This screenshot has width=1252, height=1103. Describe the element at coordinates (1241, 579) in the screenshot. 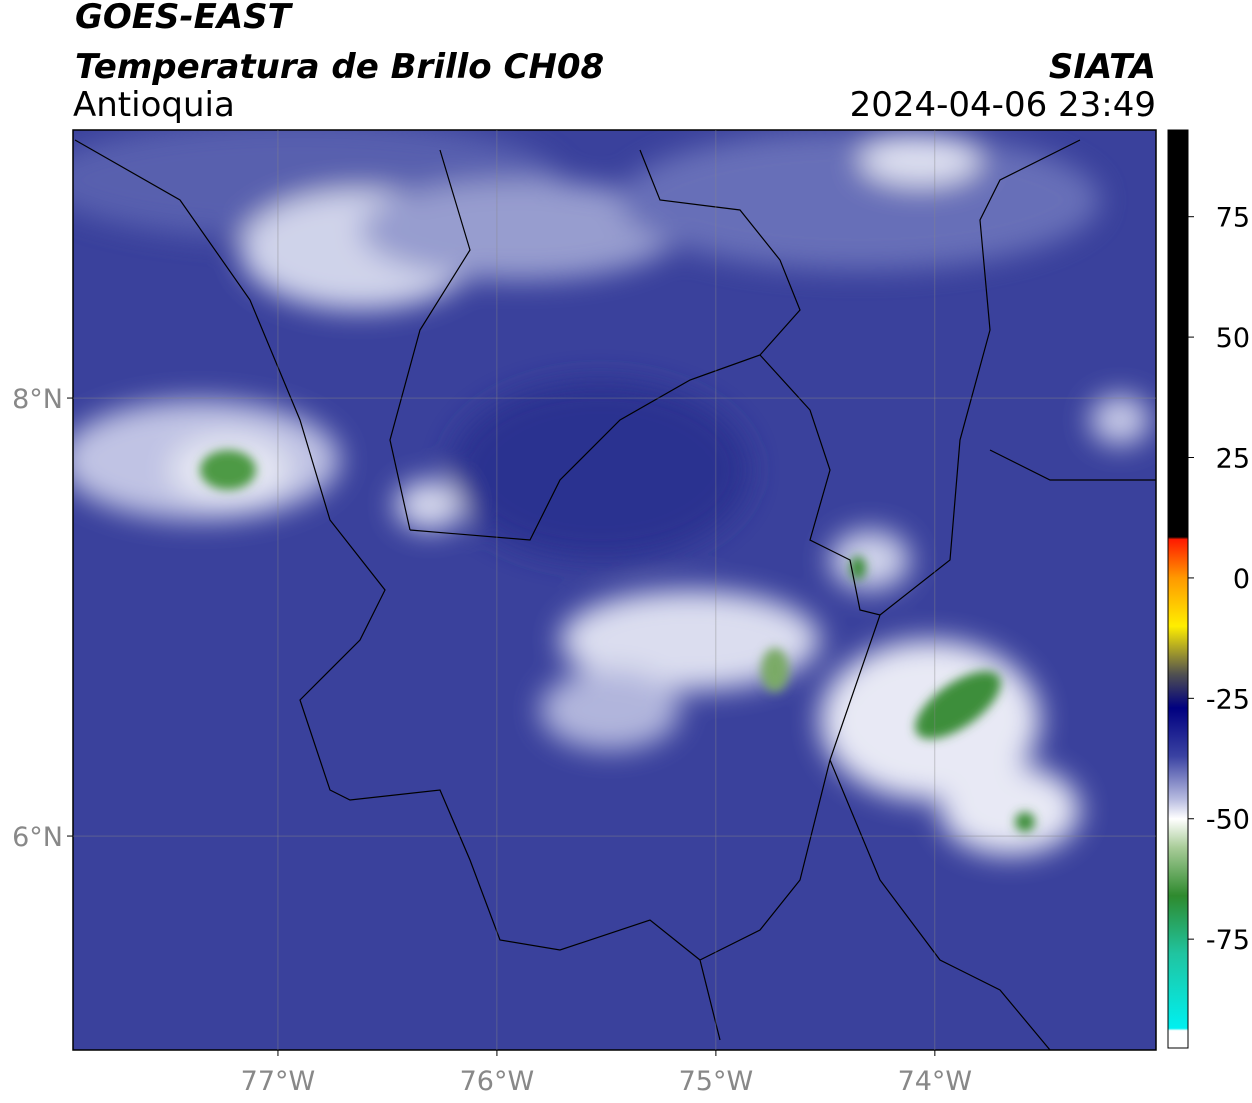

I see `colorbar-tick-label: 0` at that location.